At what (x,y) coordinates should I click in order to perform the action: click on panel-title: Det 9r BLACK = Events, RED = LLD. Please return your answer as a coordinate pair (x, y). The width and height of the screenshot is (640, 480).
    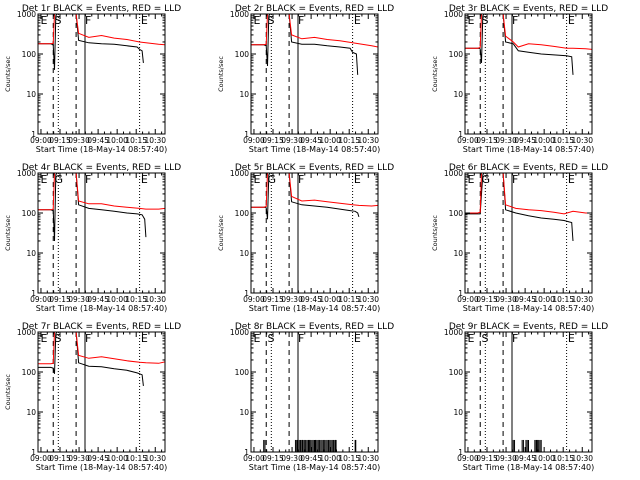
    Looking at the image, I should click on (528, 327).